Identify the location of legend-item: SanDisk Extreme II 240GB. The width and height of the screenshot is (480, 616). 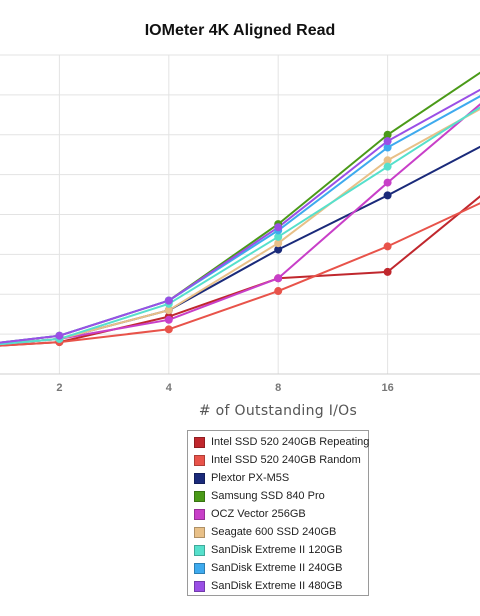
(281, 568).